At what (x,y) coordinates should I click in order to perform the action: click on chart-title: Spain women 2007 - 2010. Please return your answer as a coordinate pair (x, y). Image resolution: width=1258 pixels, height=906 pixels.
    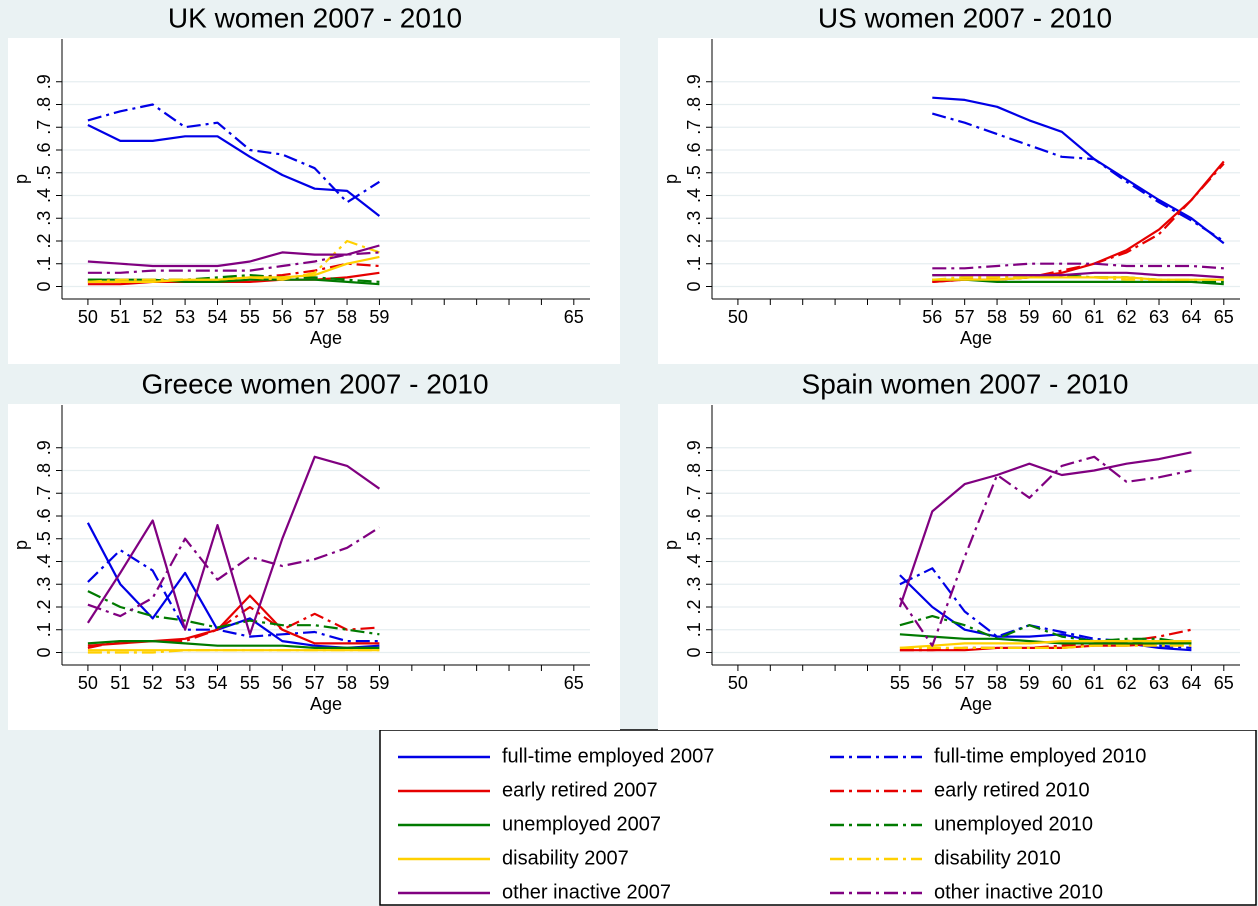
    Looking at the image, I should click on (965, 383).